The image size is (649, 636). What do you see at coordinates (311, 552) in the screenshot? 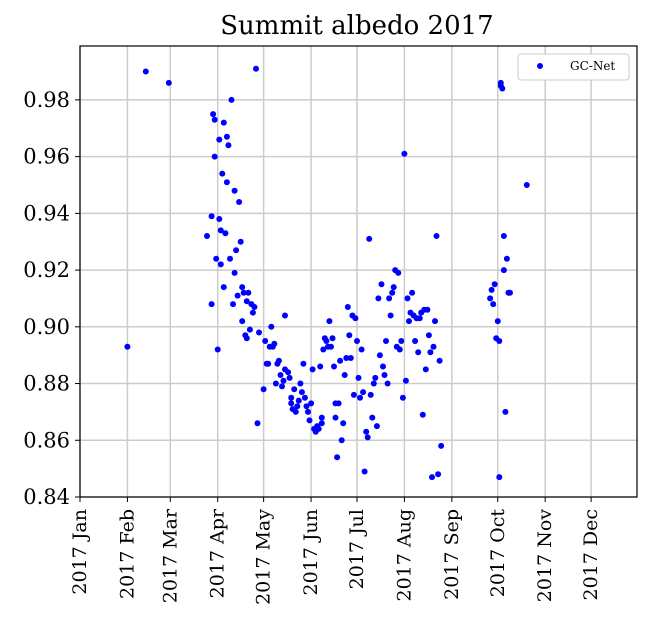
I see `x-tick-label: 2017 Jun` at bounding box center [311, 552].